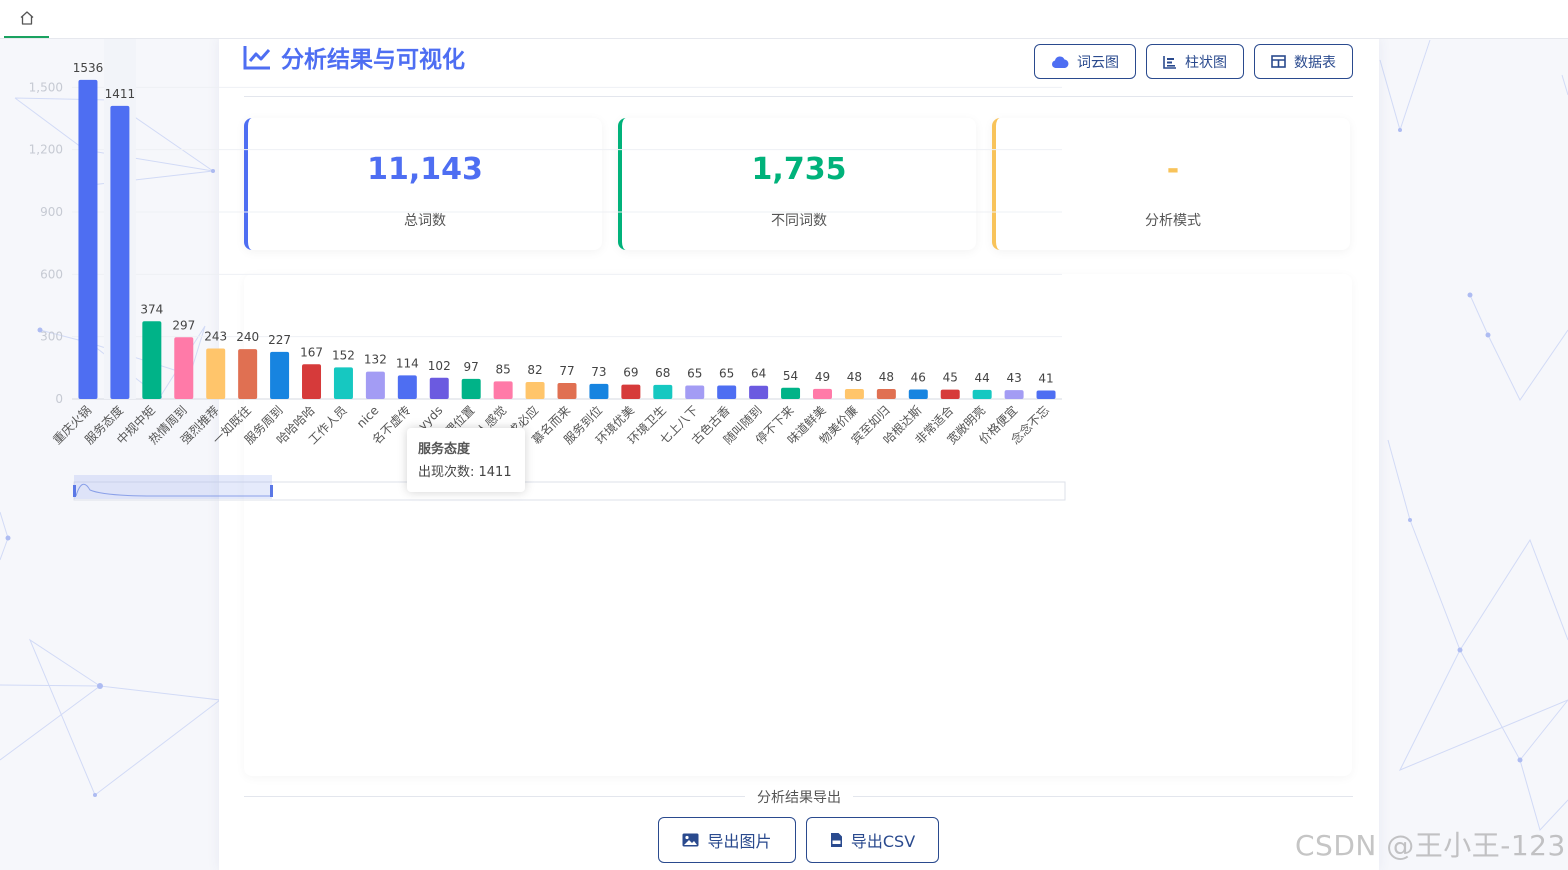  Describe the element at coordinates (173, 490) in the screenshot. I see `datazoom-preview-line` at that location.